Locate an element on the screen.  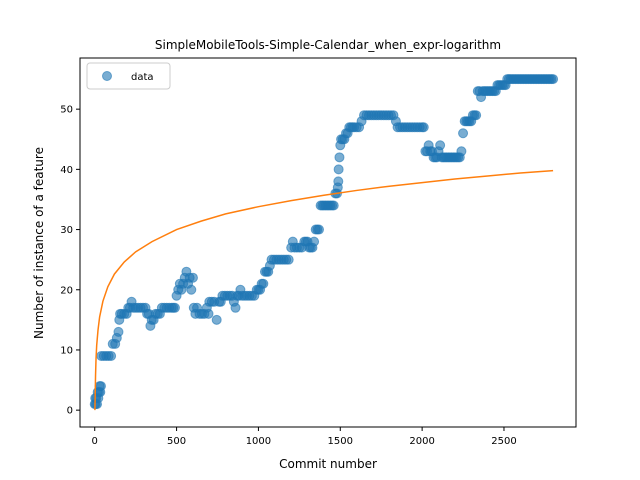
y-tick-label: 50 is located at coordinates (66, 110).